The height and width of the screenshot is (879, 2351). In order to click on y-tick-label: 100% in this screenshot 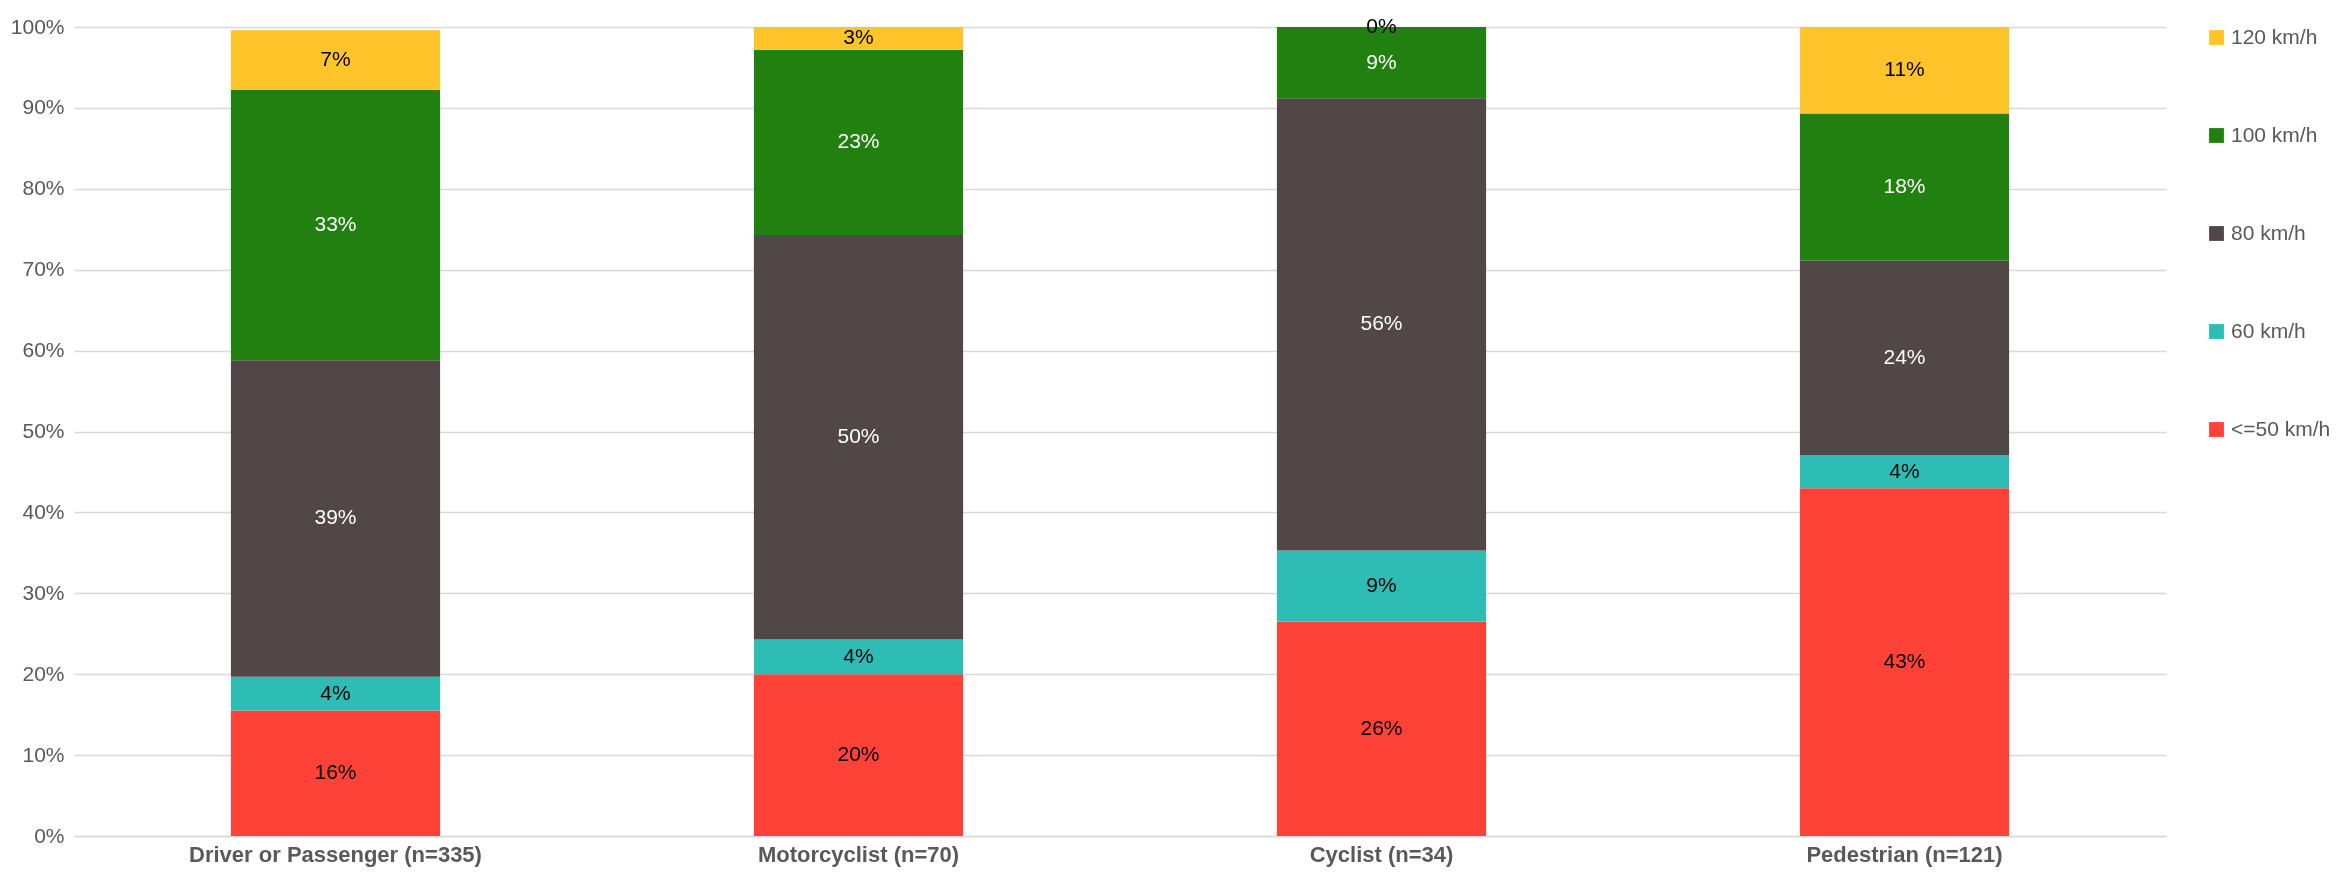, I will do `click(37, 26)`.